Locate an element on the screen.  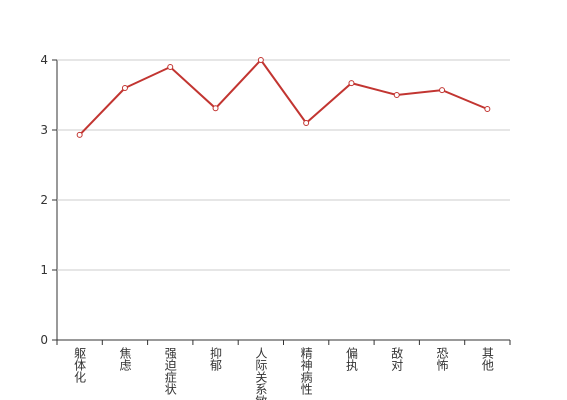
x-tick-label: 抑郁 is located at coordinates (216, 359).